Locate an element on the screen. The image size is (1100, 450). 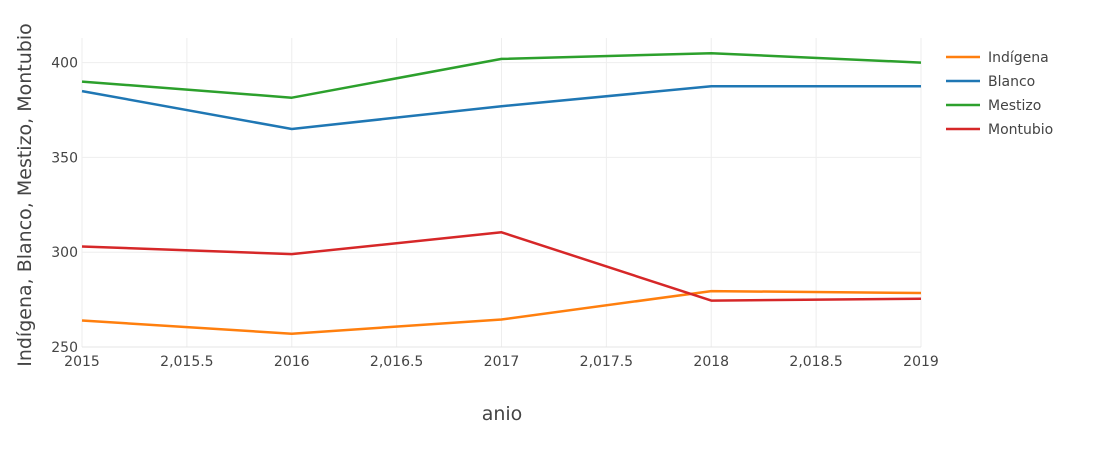
series-line-mestizo is located at coordinates (501, 75).